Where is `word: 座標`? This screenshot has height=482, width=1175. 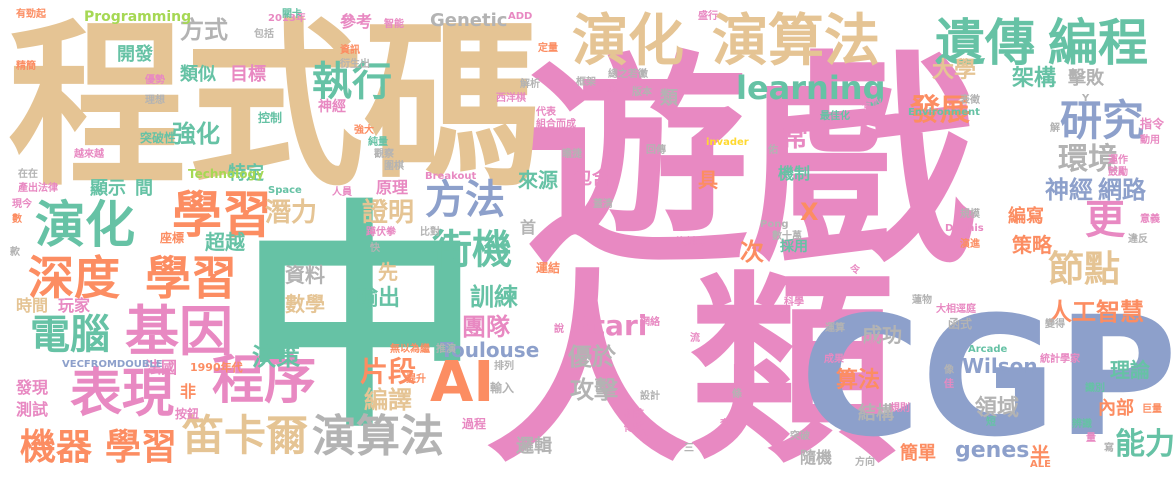
word: 座標 is located at coordinates (172, 238).